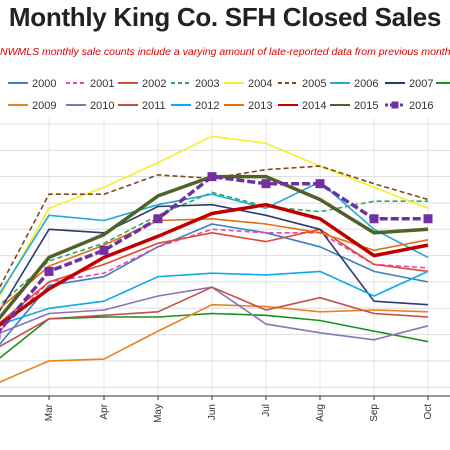 The height and width of the screenshot is (450, 450). What do you see at coordinates (104, 411) in the screenshot?
I see `x-tick-label: Apr` at bounding box center [104, 411].